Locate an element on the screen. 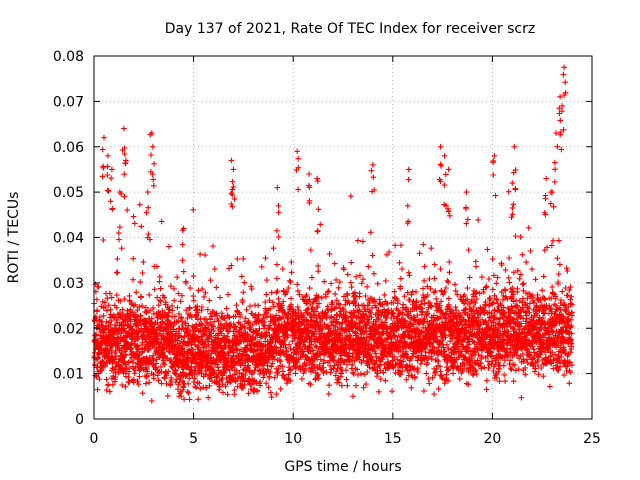 Image resolution: width=640 pixels, height=480 pixels. x-tick-label: 25 is located at coordinates (592, 439).